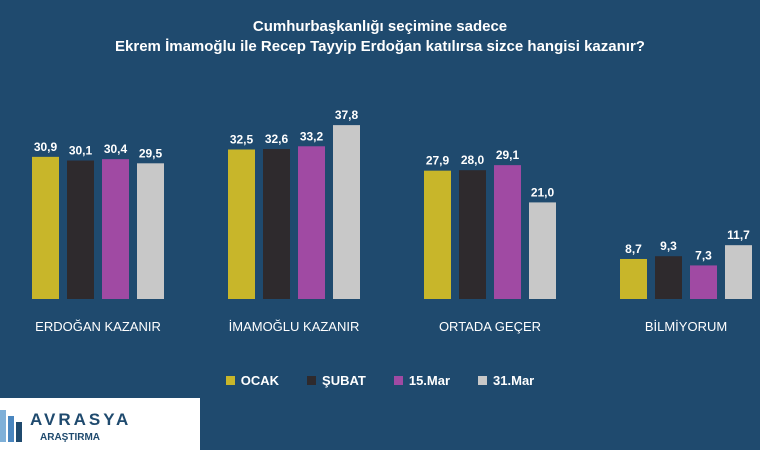 The height and width of the screenshot is (450, 760). I want to click on legend-swatch-15-mar, so click(398, 380).